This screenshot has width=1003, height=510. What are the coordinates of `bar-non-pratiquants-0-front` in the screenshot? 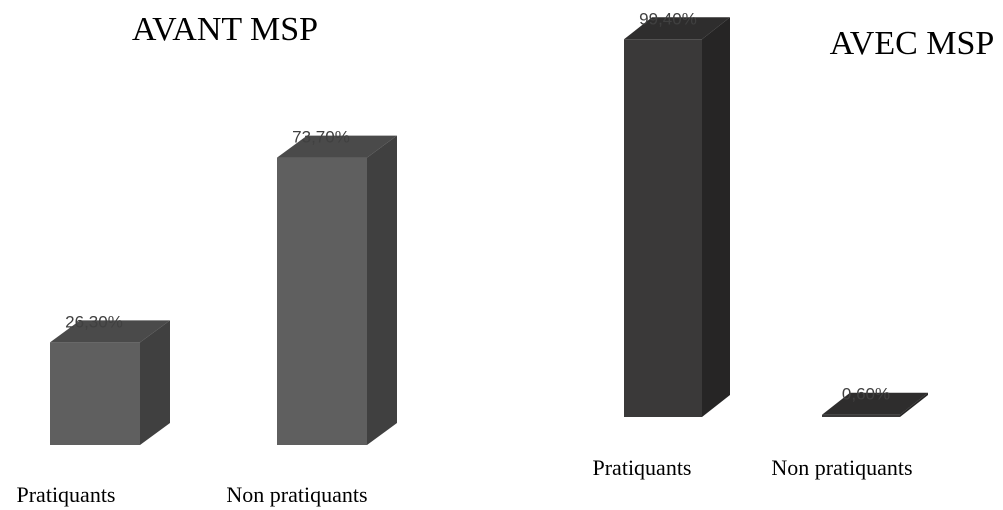 It's located at (322, 301).